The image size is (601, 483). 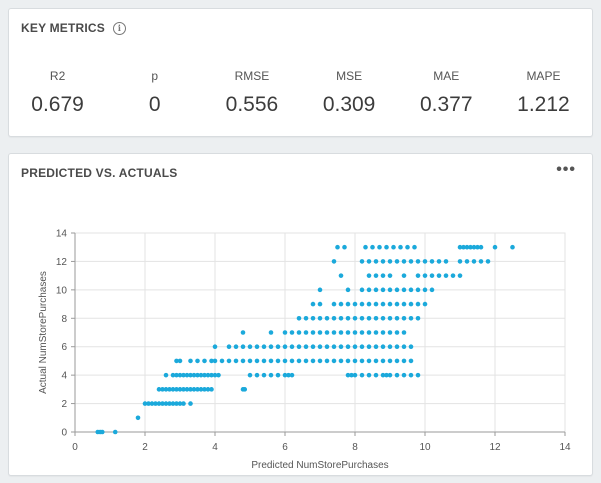 I want to click on metric-label: MSE, so click(x=349, y=76).